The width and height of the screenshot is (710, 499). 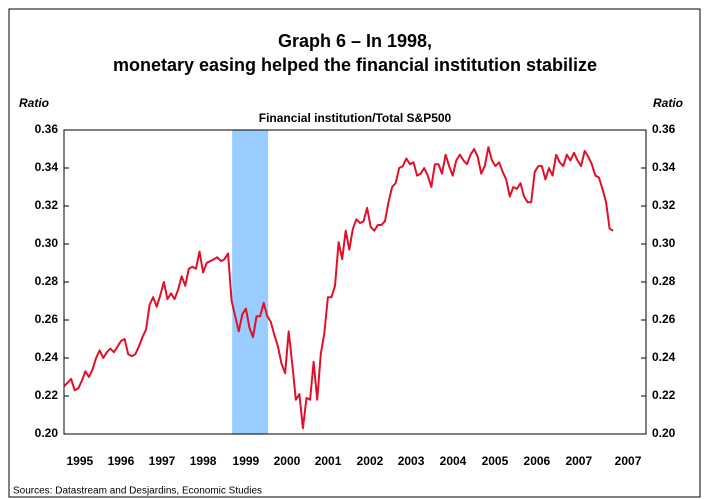 What do you see at coordinates (287, 461) in the screenshot?
I see `x-tick-label: 2000` at bounding box center [287, 461].